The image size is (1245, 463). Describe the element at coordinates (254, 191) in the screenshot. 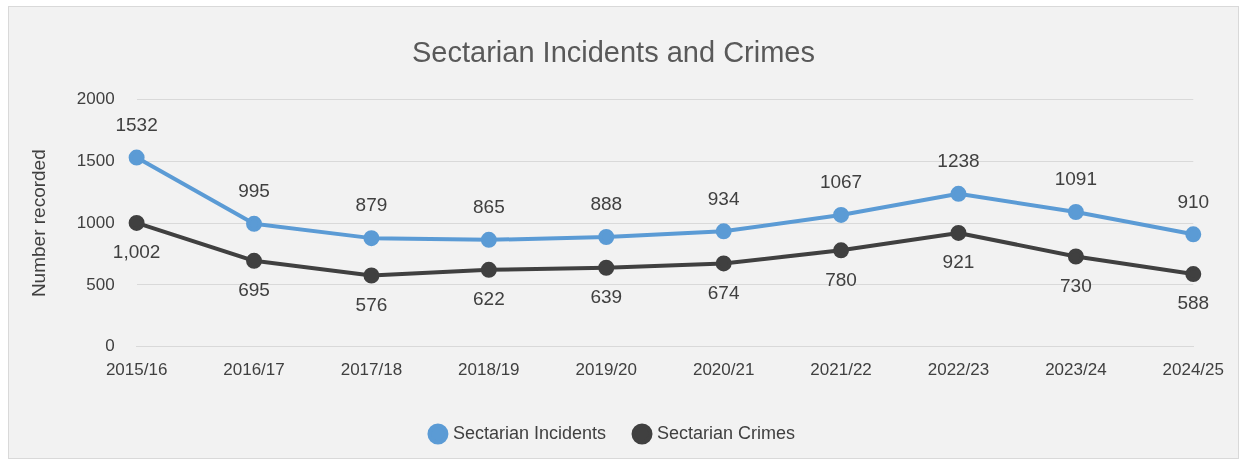

I see `data-label: 995` at that location.